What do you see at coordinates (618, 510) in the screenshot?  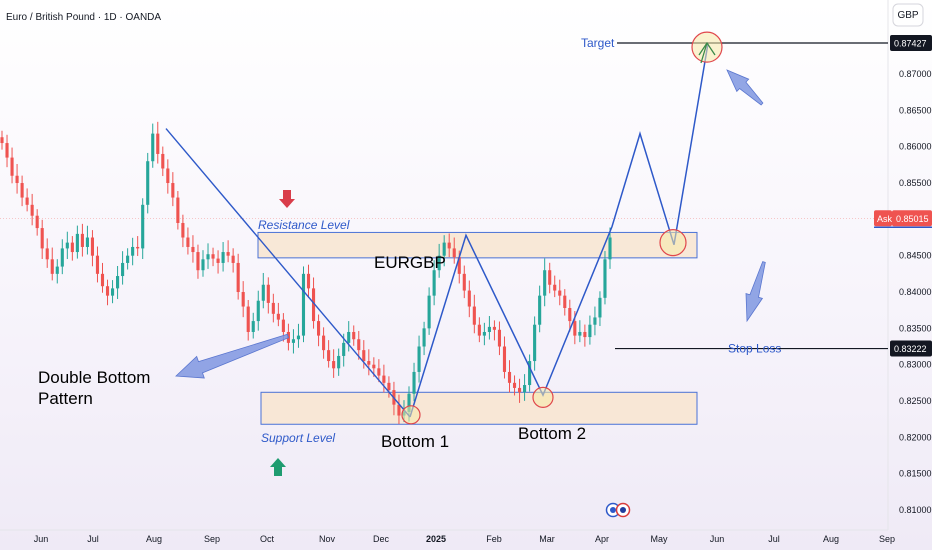 I see `economic-events-icons` at bounding box center [618, 510].